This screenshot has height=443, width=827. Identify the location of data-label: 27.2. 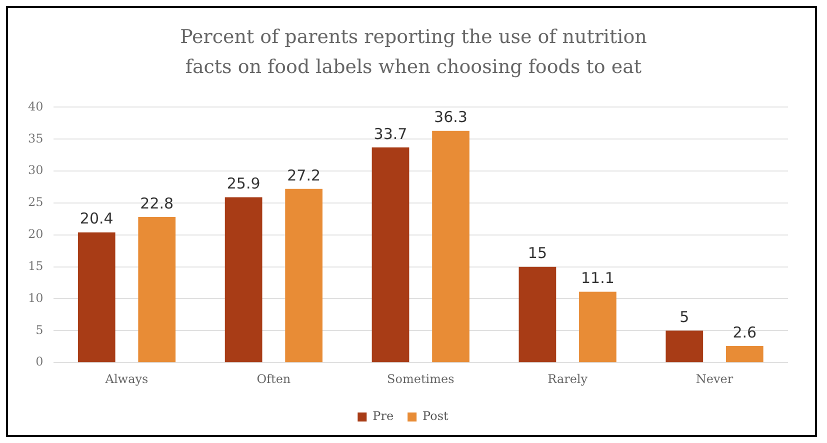
(304, 175).